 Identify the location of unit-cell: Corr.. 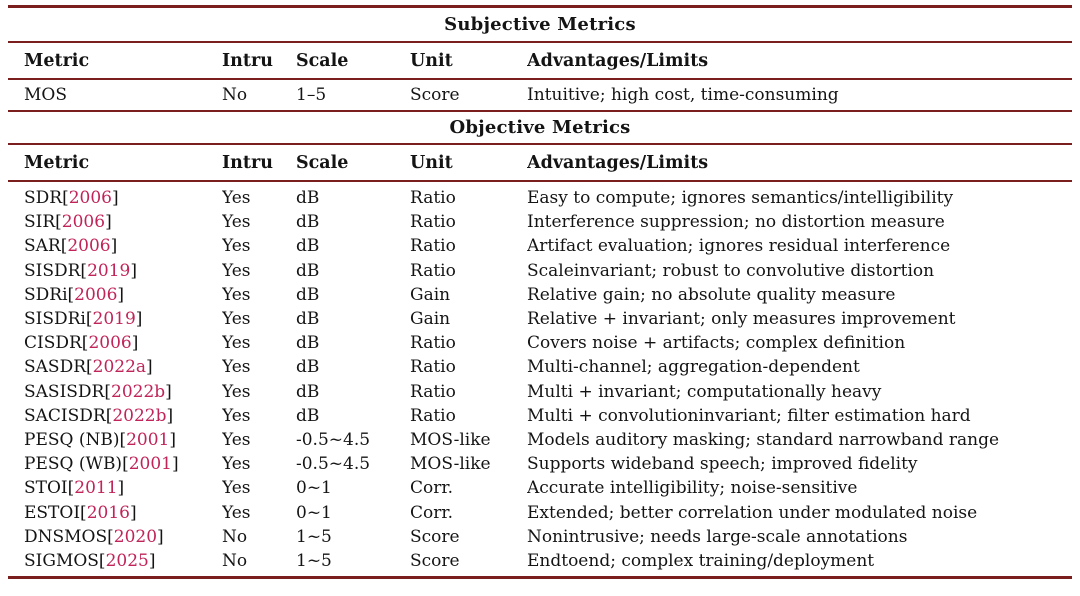
(432, 488).